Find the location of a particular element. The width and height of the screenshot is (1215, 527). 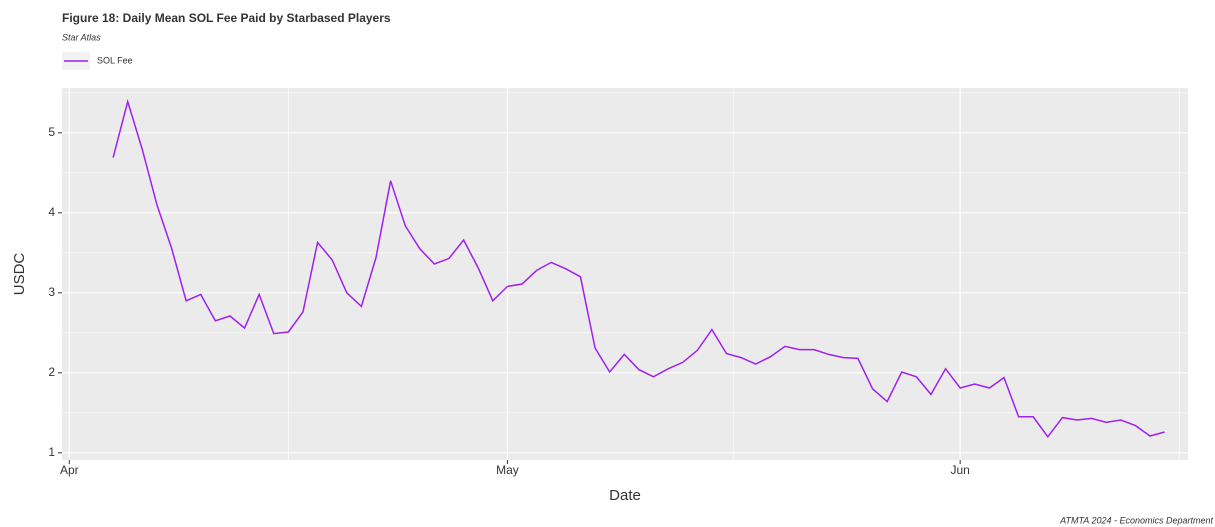

x-tick-label: Jun is located at coordinates (959, 470).